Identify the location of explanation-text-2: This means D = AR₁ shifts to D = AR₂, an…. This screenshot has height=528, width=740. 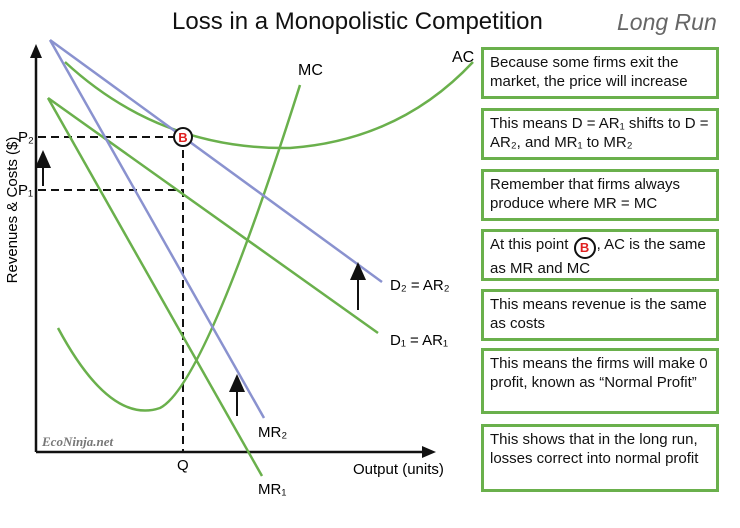
(599, 133).